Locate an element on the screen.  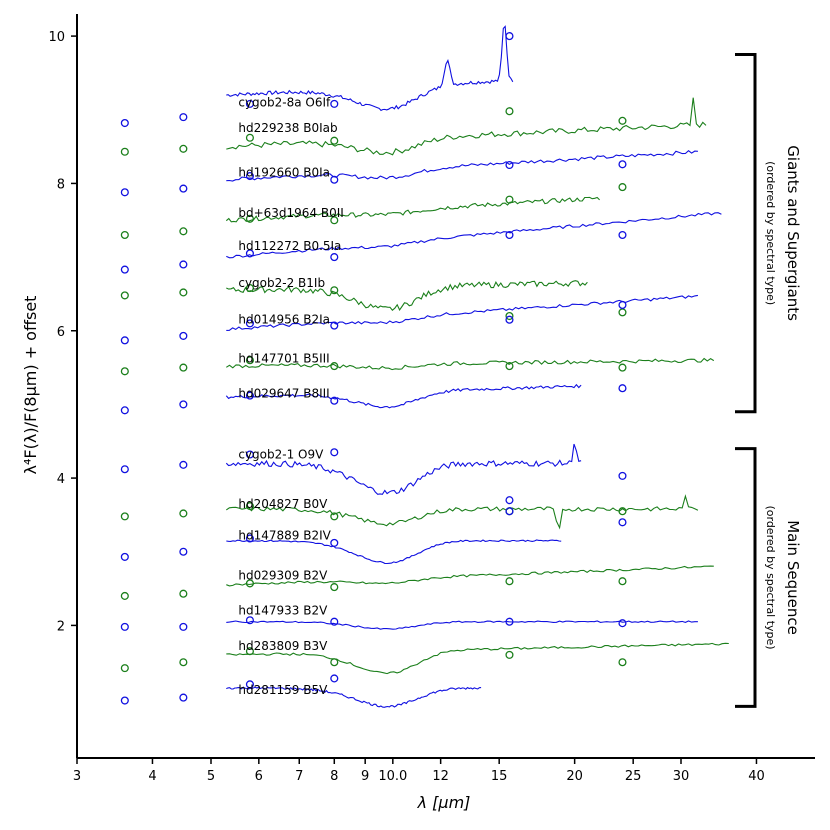
star-label: hd229238 B0Iab is located at coordinates (287, 128).